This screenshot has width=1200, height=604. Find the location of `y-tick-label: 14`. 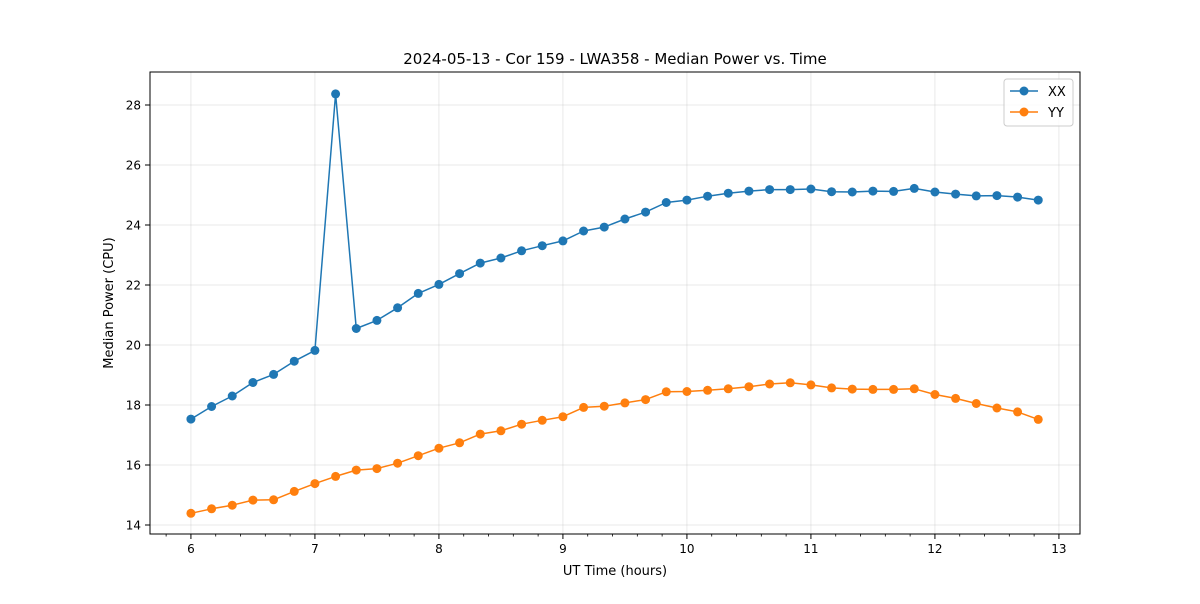

y-tick-label: 14 is located at coordinates (133, 526).